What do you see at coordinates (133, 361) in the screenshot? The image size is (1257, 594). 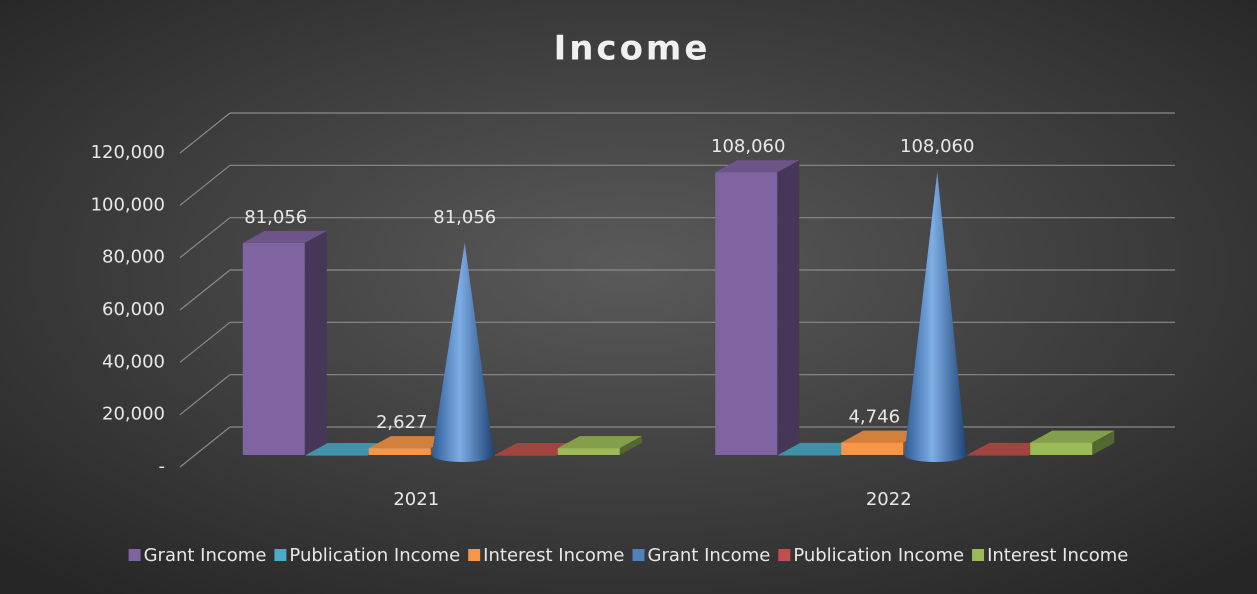 I see `y-tick-label: 40,000` at bounding box center [133, 361].